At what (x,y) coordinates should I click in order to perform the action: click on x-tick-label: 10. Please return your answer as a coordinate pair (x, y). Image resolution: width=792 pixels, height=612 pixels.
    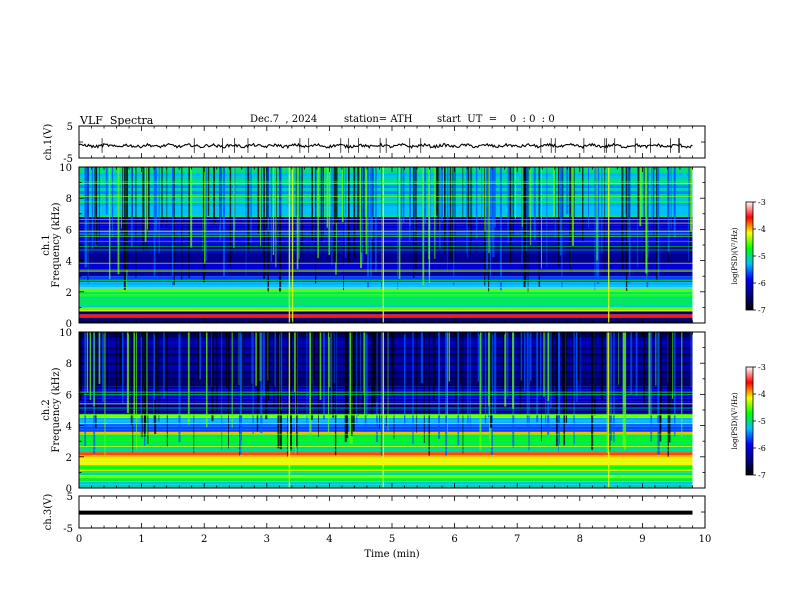
    Looking at the image, I should click on (705, 539).